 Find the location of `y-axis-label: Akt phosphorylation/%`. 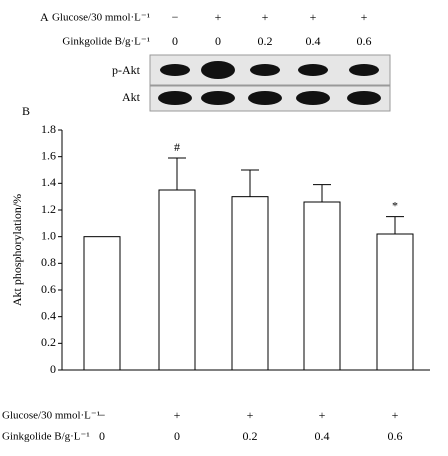

y-axis-label: Akt phosphorylation/% is located at coordinates (17, 250).